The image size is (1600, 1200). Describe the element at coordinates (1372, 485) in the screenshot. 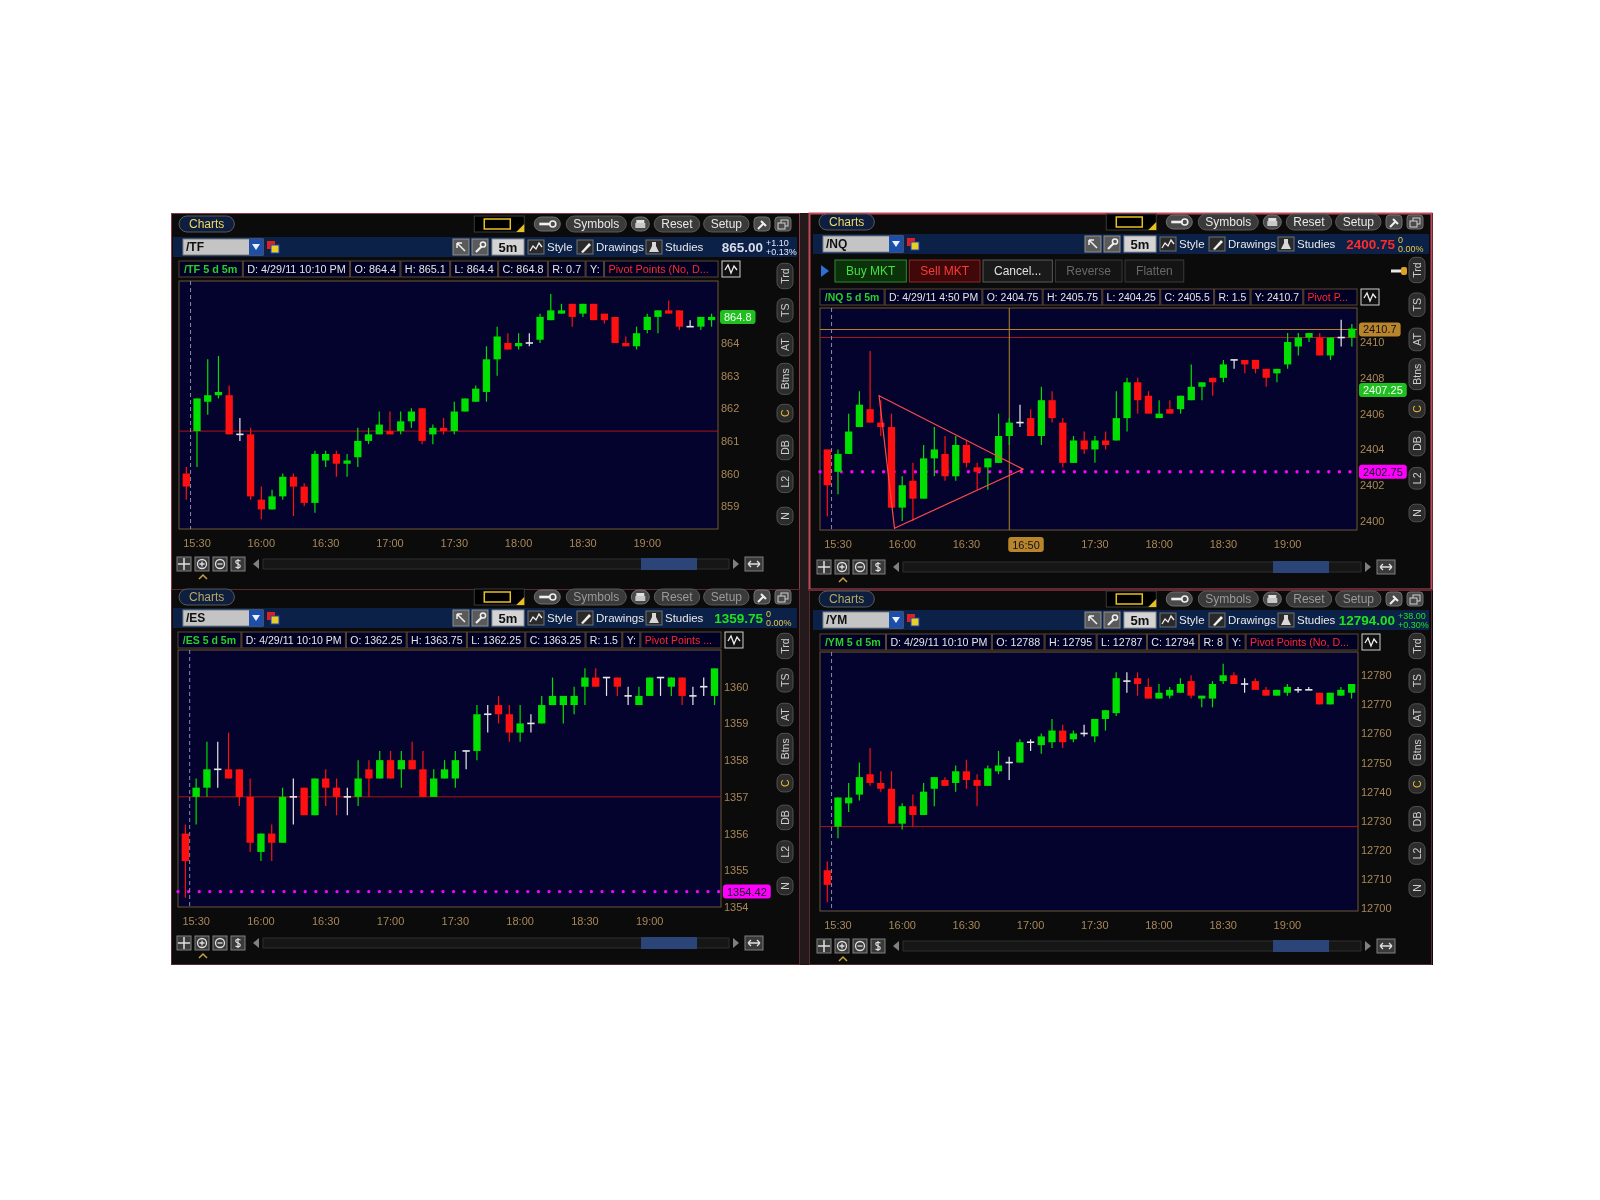

I see `y-tick-label: 2402` at that location.